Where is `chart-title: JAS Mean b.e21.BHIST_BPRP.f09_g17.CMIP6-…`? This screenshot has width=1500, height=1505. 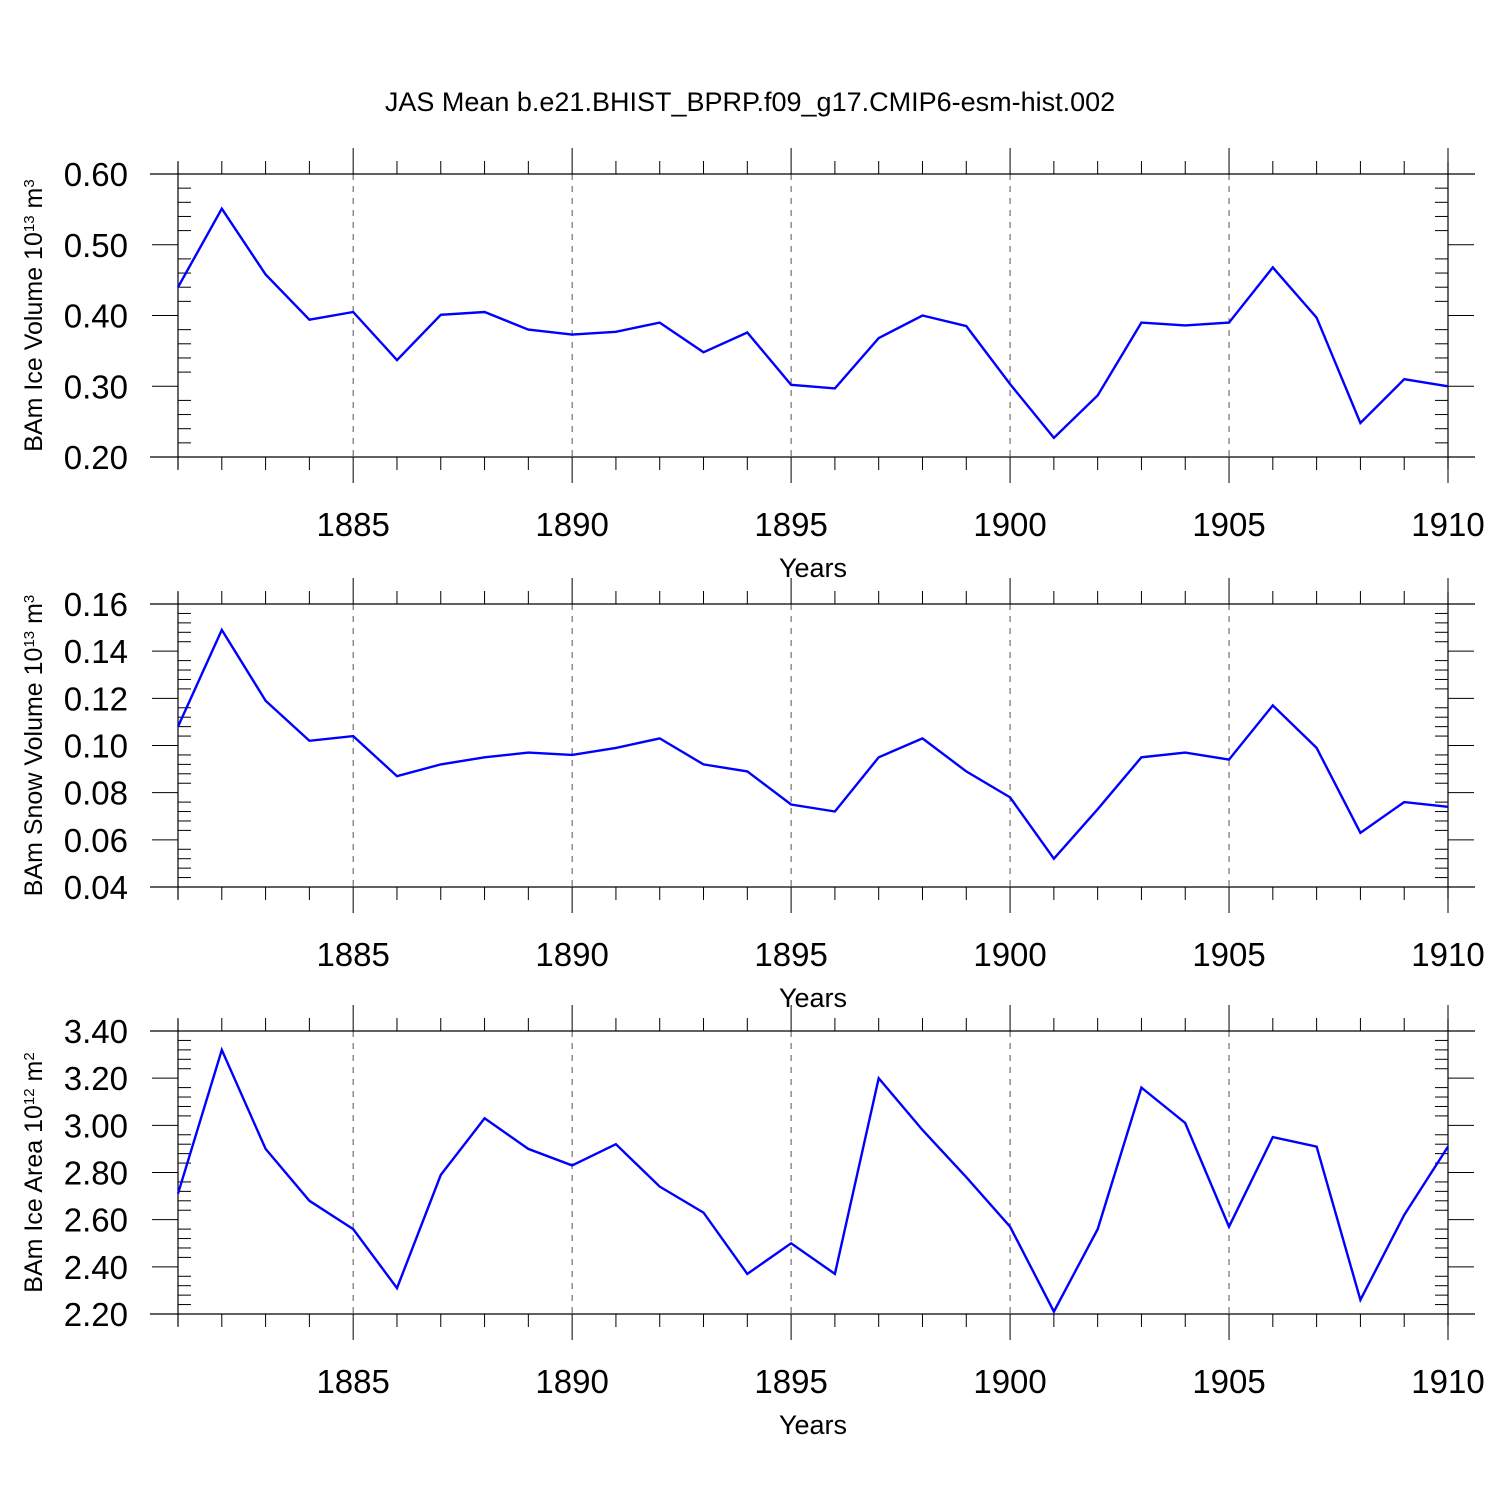 chart-title: JAS Mean b.e21.BHIST_BPRP.f09_g17.CMIP6-… is located at coordinates (750, 102).